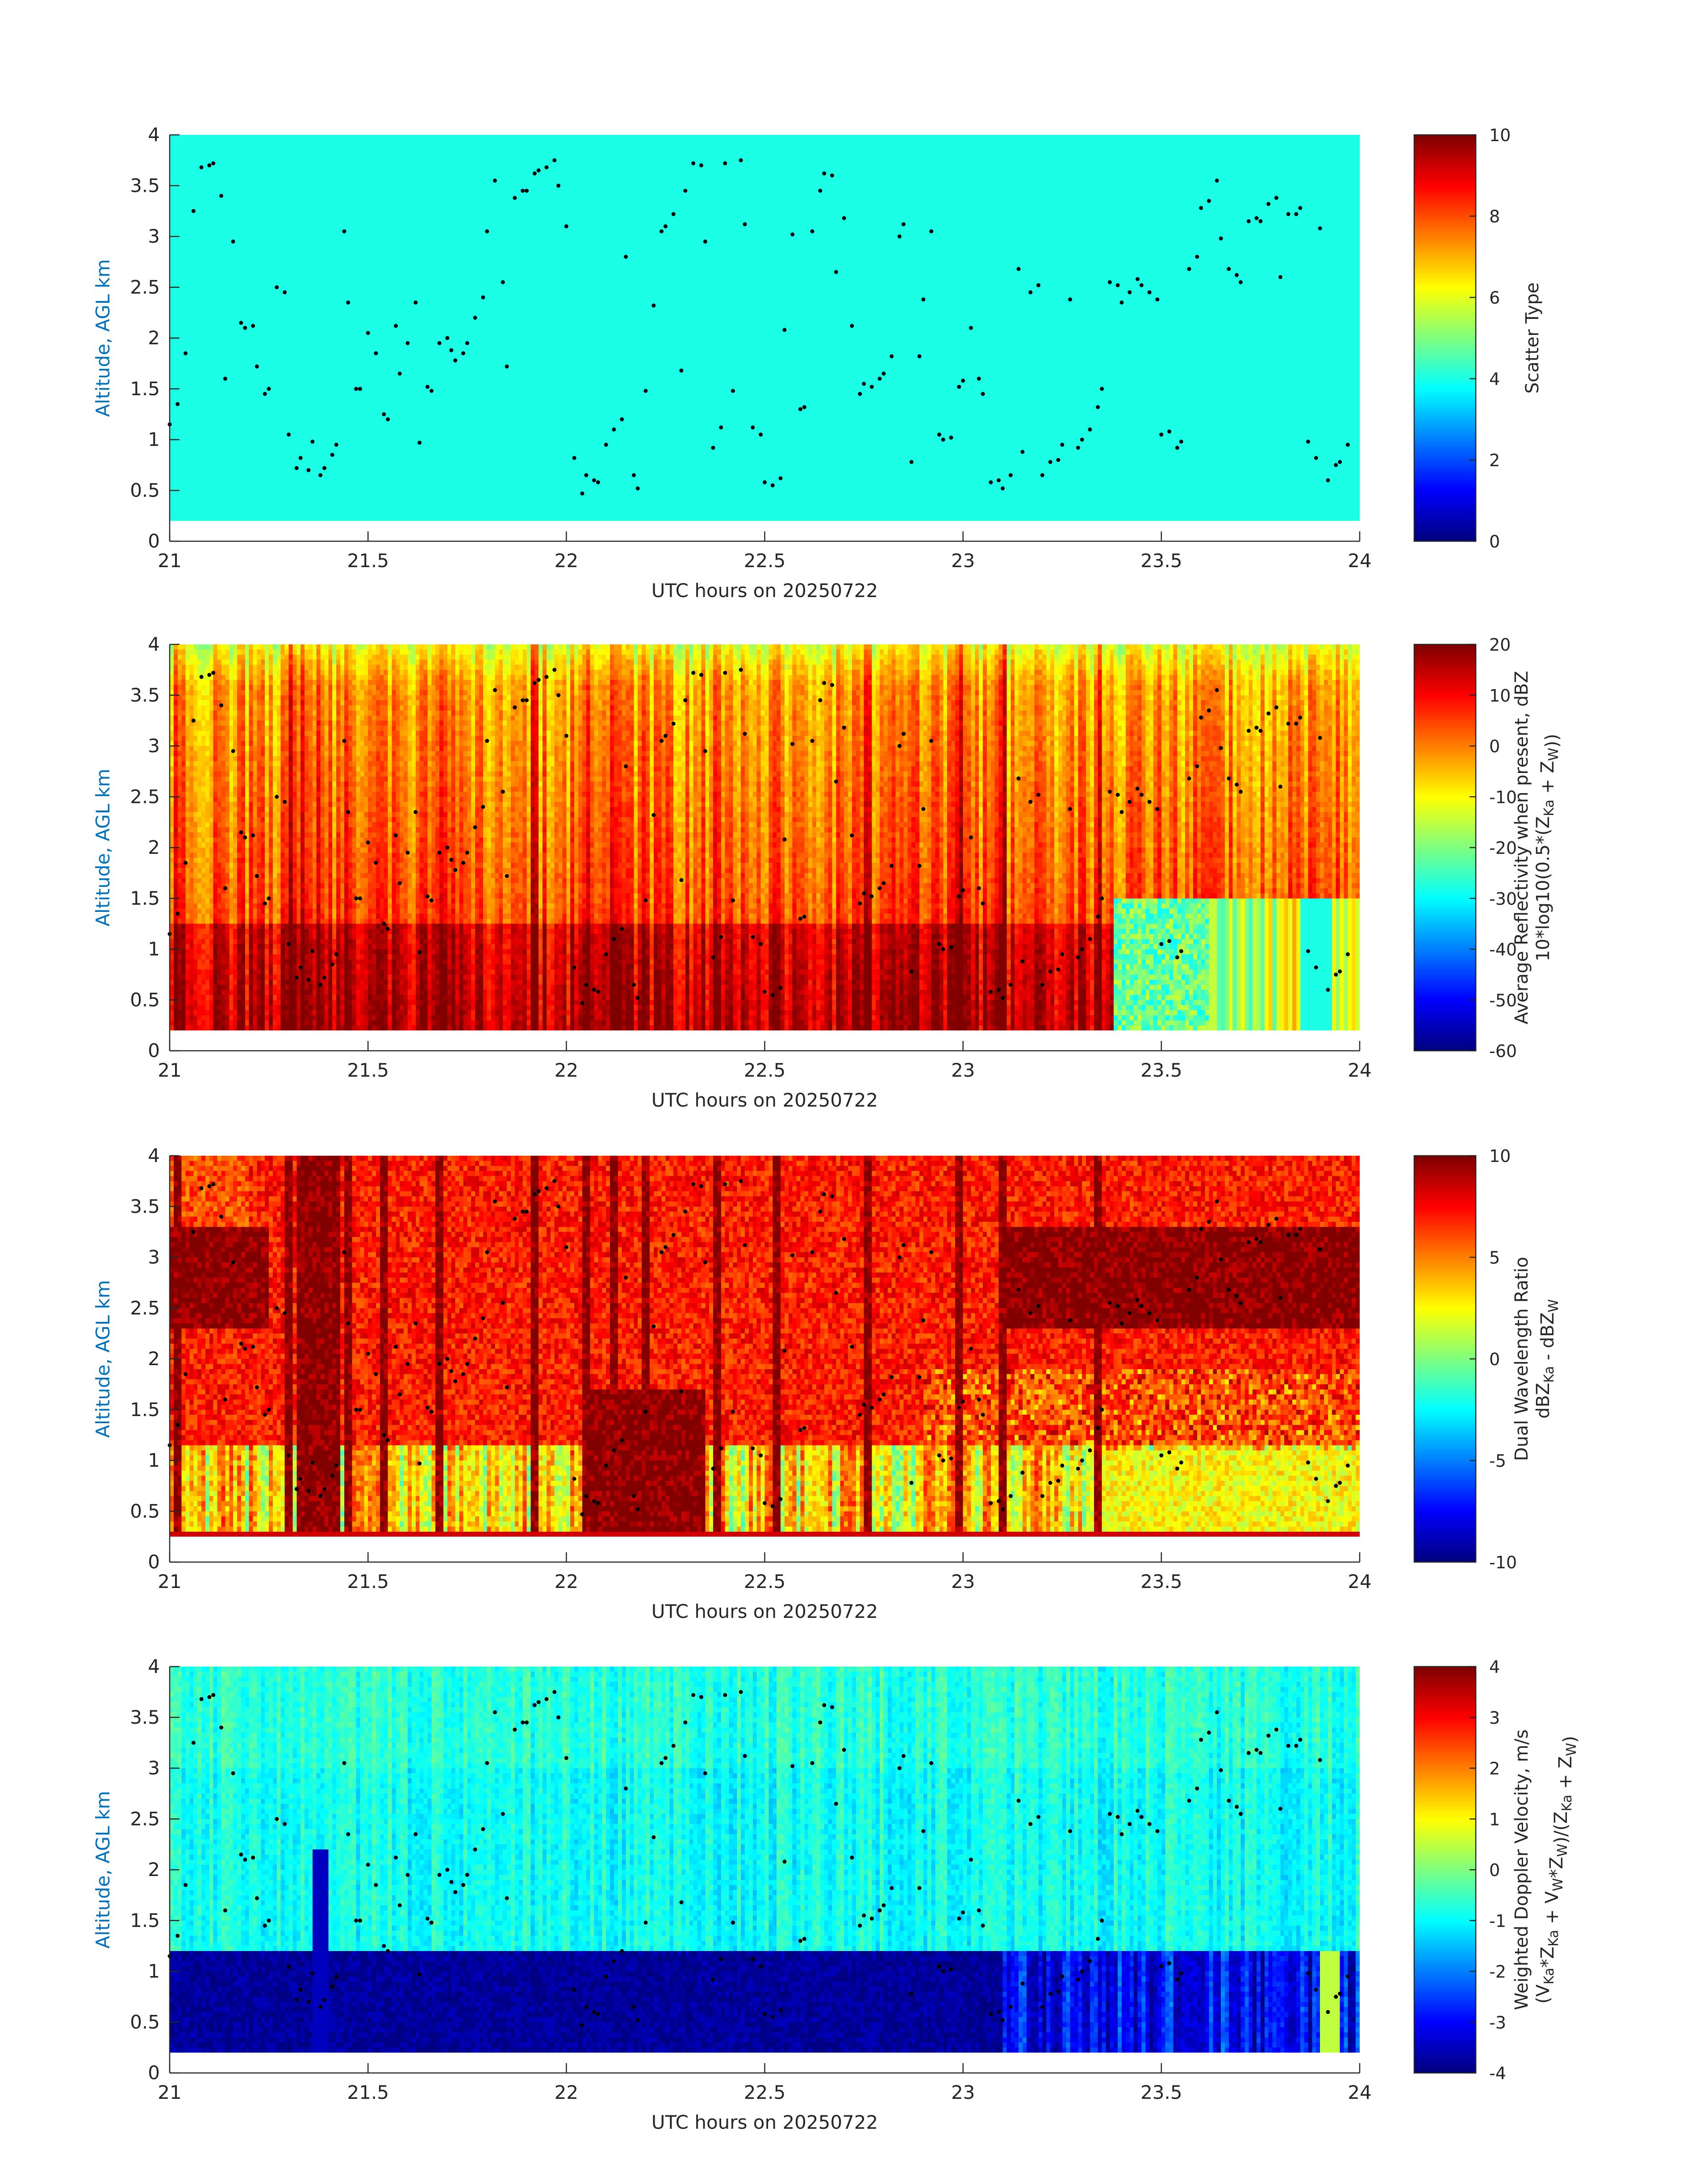  Describe the element at coordinates (1445, 1870) in the screenshot. I see `colorbar-gradient` at that location.